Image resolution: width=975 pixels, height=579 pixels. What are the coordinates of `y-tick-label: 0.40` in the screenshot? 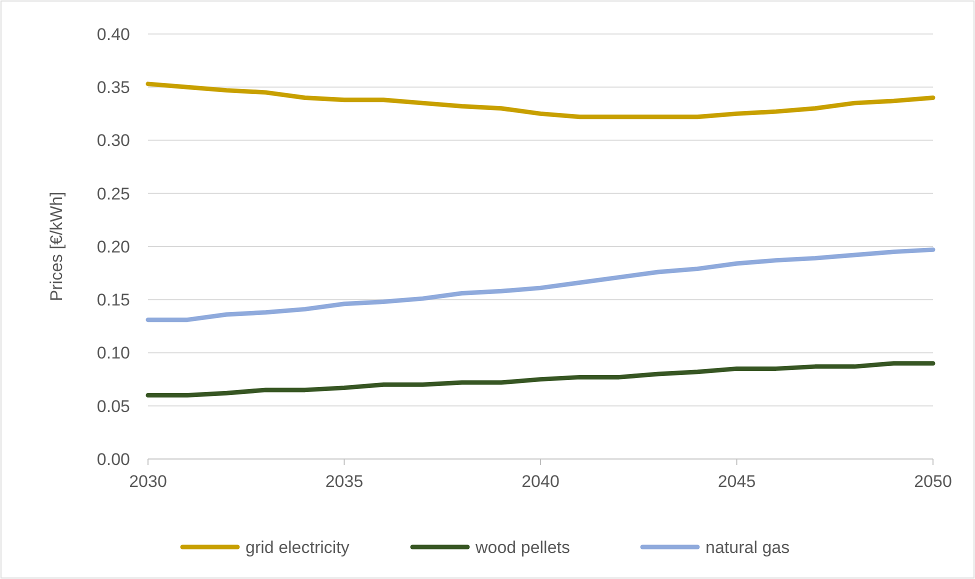 It's located at (113, 34).